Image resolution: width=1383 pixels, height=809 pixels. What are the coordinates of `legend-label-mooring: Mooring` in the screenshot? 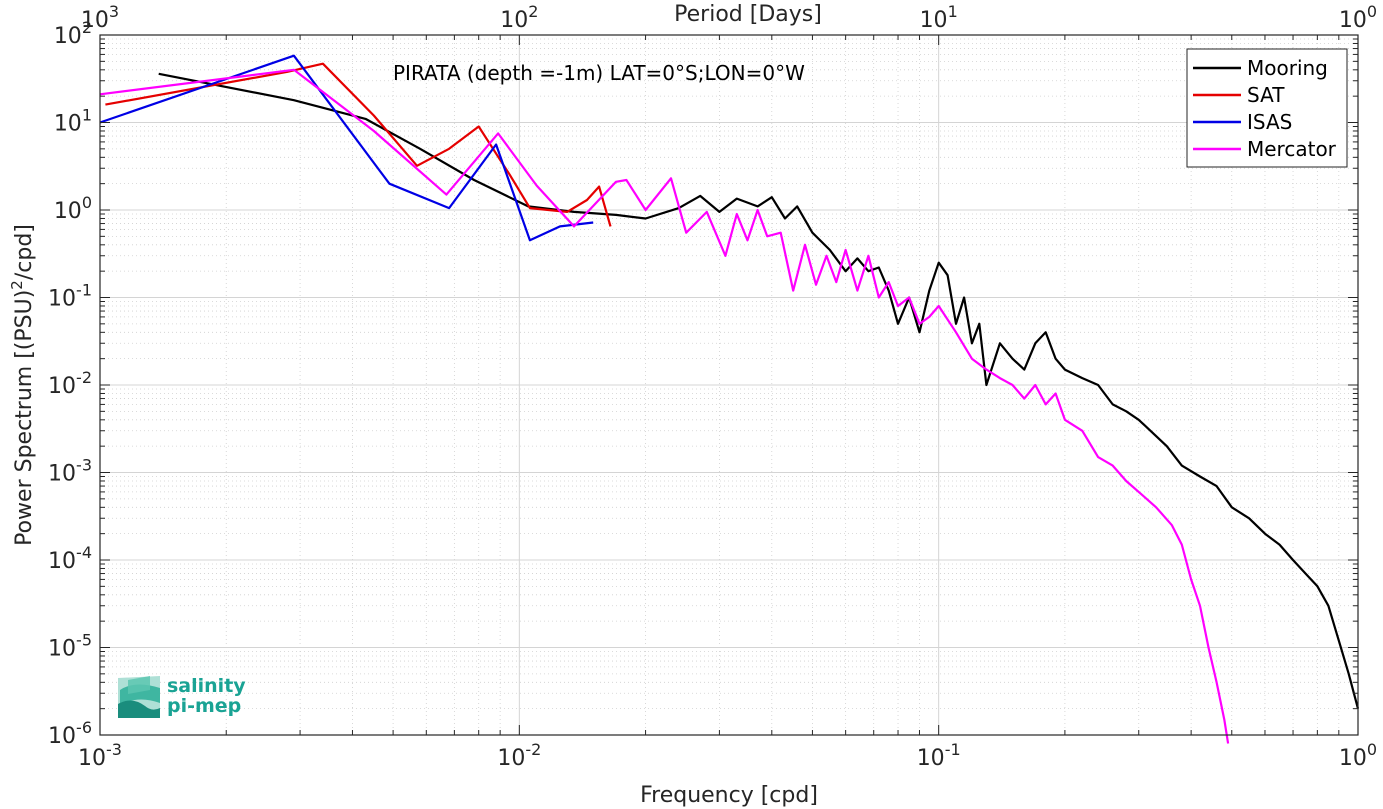 It's located at (1287, 68).